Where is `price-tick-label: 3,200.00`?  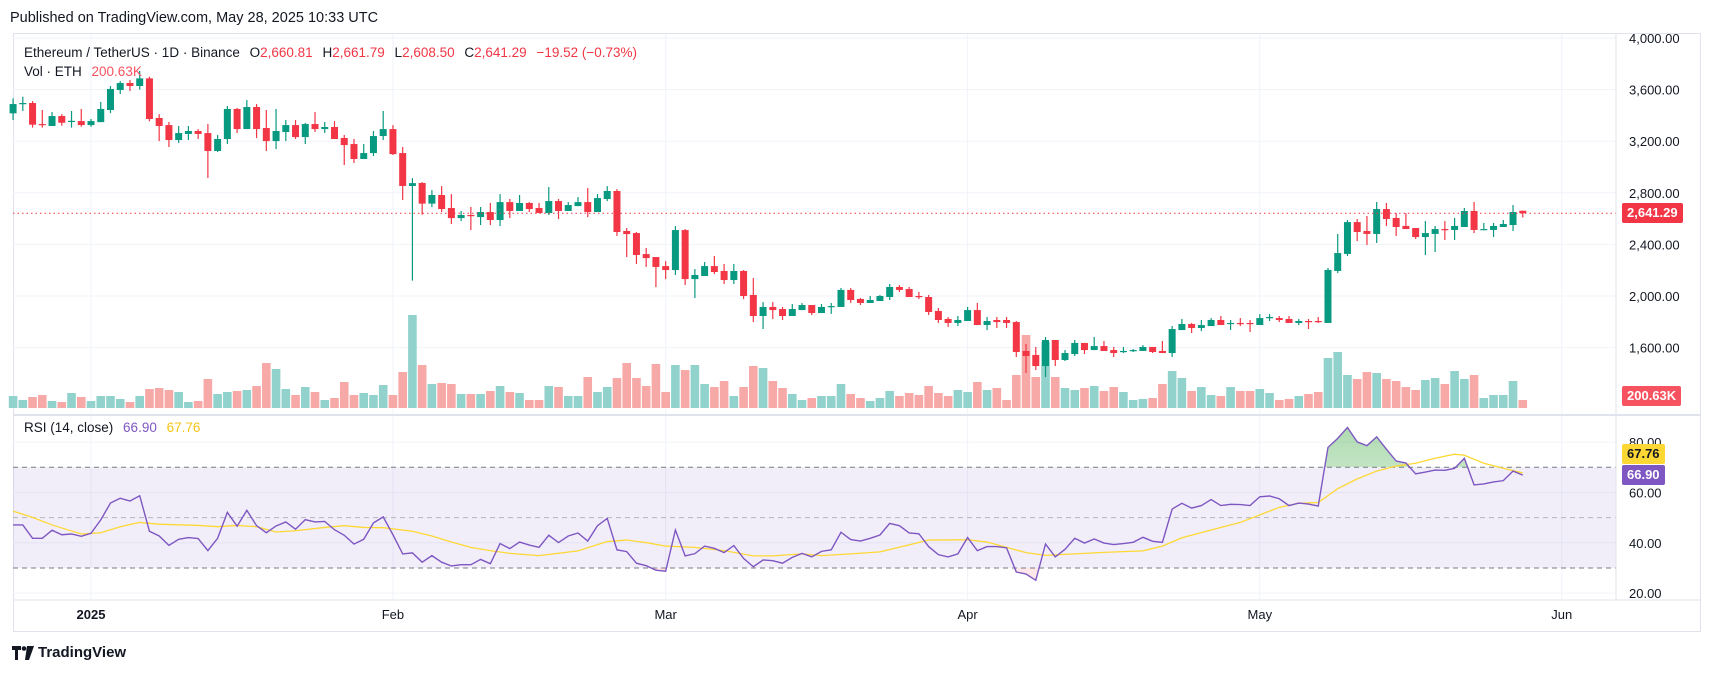 price-tick-label: 3,200.00 is located at coordinates (1654, 141).